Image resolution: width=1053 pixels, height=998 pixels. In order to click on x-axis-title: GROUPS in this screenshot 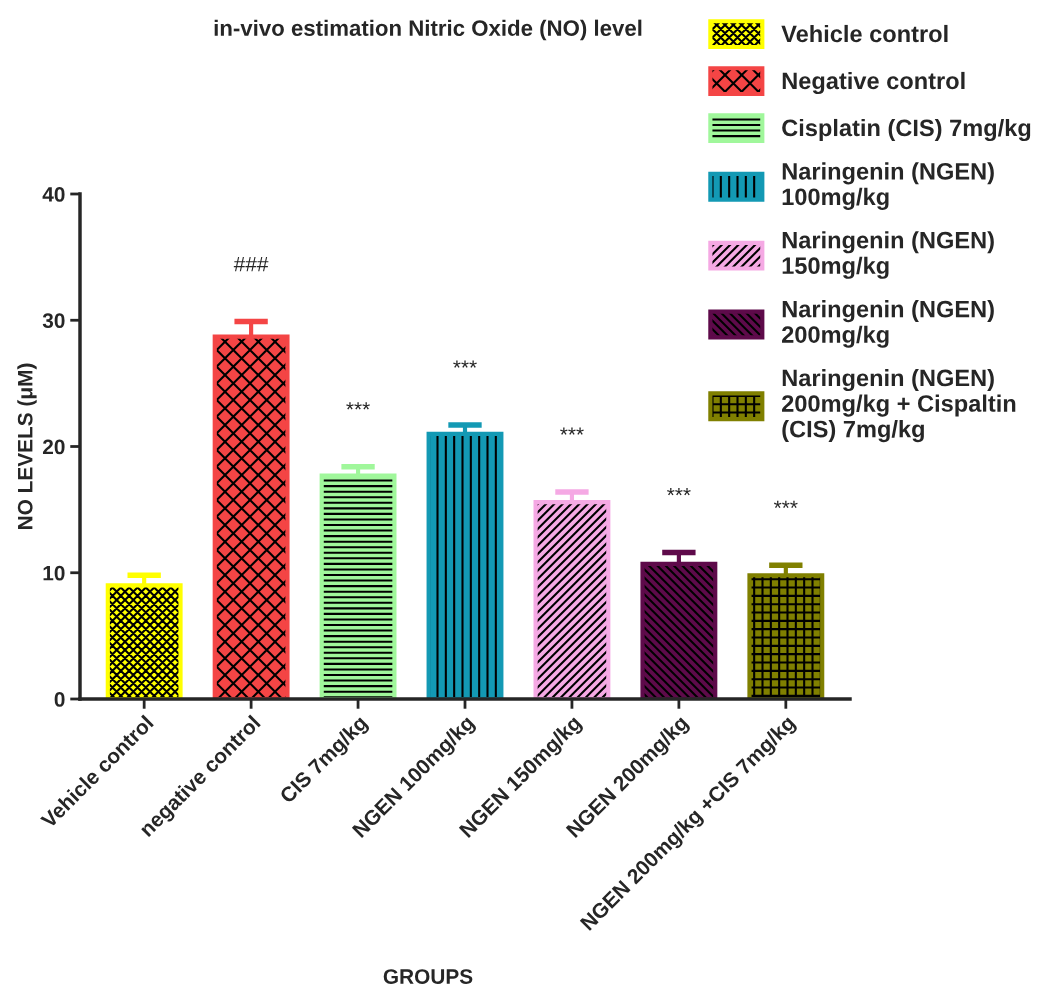, I will do `click(428, 976)`.